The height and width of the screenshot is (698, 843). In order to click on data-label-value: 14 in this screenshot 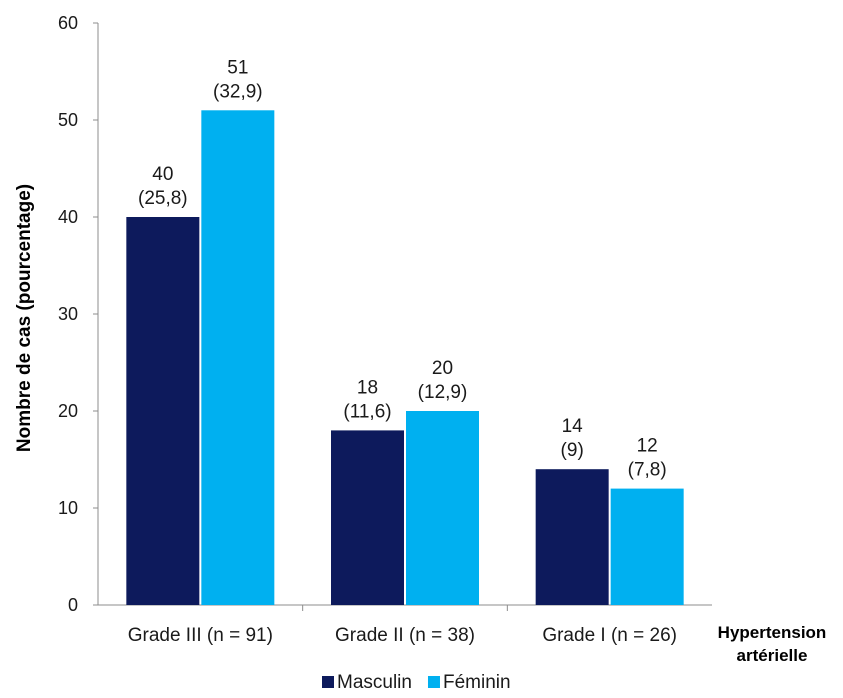, I will do `click(573, 426)`.